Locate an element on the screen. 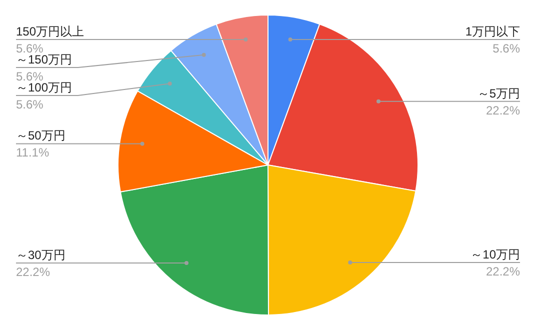 The width and height of the screenshot is (536, 331). slice-label: ～10万円 is located at coordinates (495, 255).